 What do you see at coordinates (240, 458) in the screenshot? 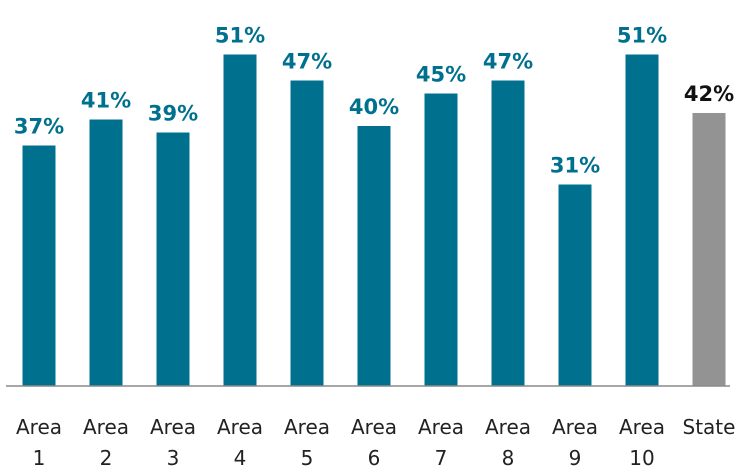
I see `category-label-line: 4` at bounding box center [240, 458].